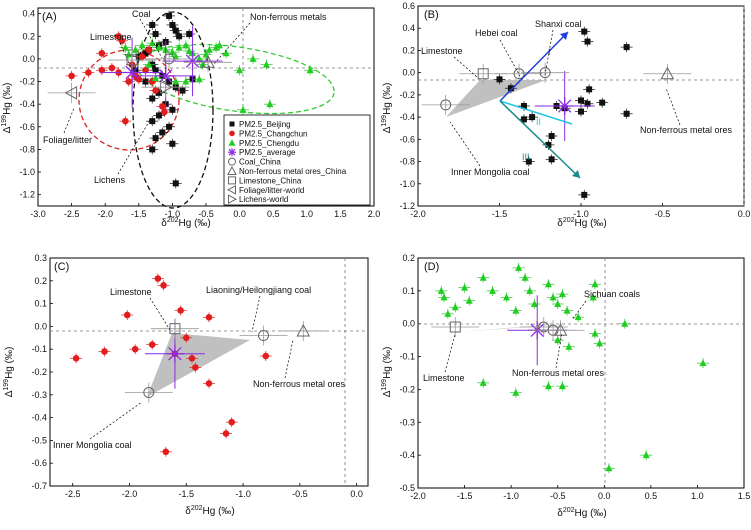 The height and width of the screenshot is (530, 751). I want to click on annot-a-limestone: Limestone, so click(111, 37).